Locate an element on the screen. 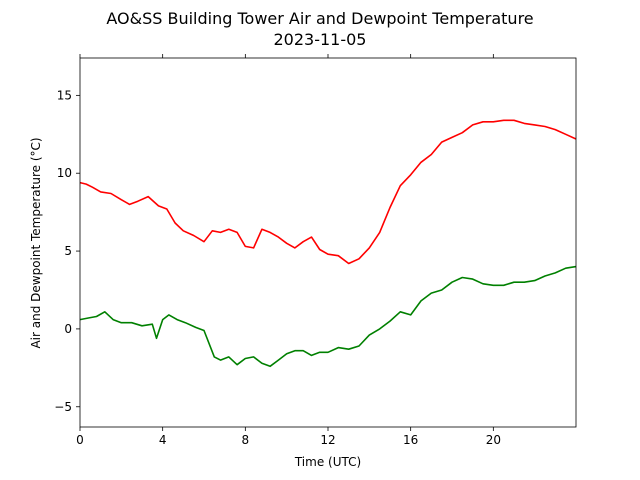 This screenshot has height=480, width=640. x-tick-label: 20 is located at coordinates (493, 440).